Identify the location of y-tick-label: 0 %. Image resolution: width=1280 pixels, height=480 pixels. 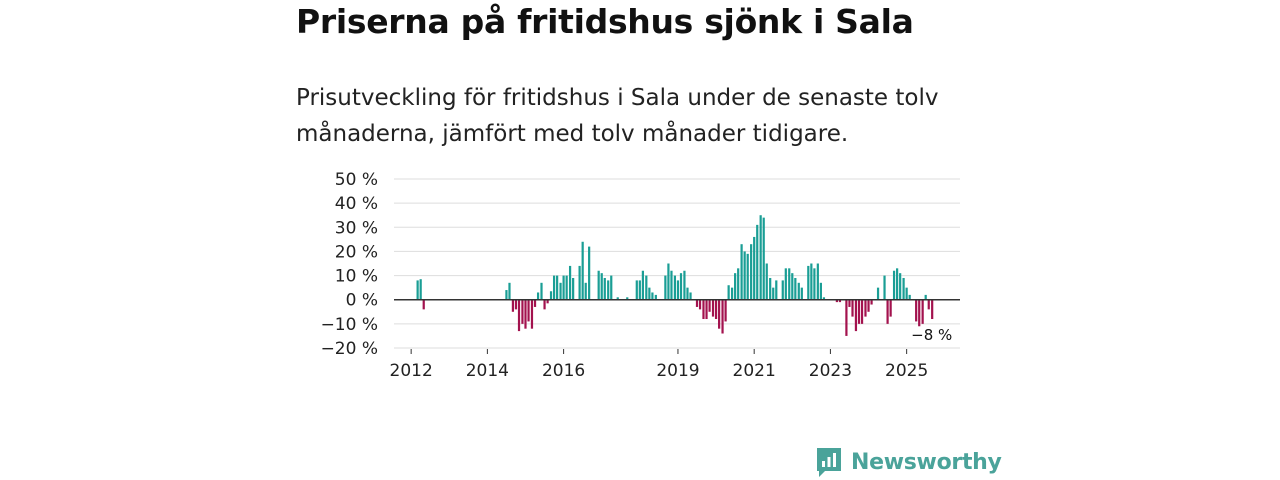
(362, 301).